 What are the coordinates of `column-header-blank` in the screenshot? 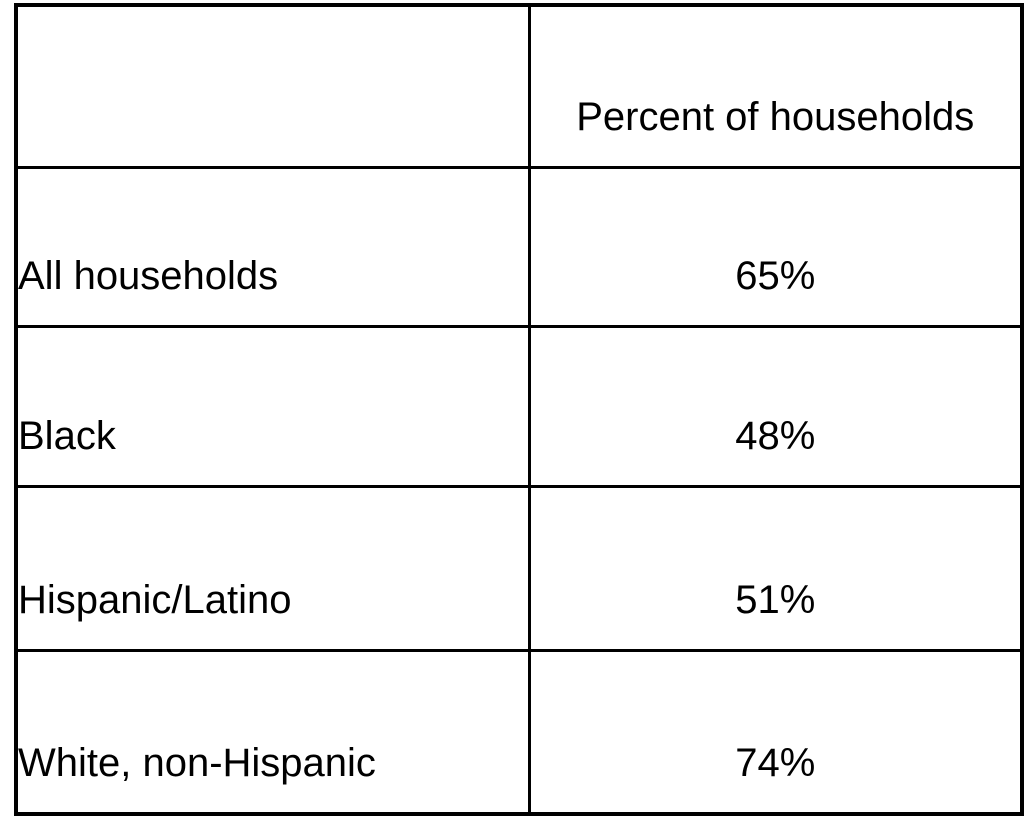 It's located at (272, 86).